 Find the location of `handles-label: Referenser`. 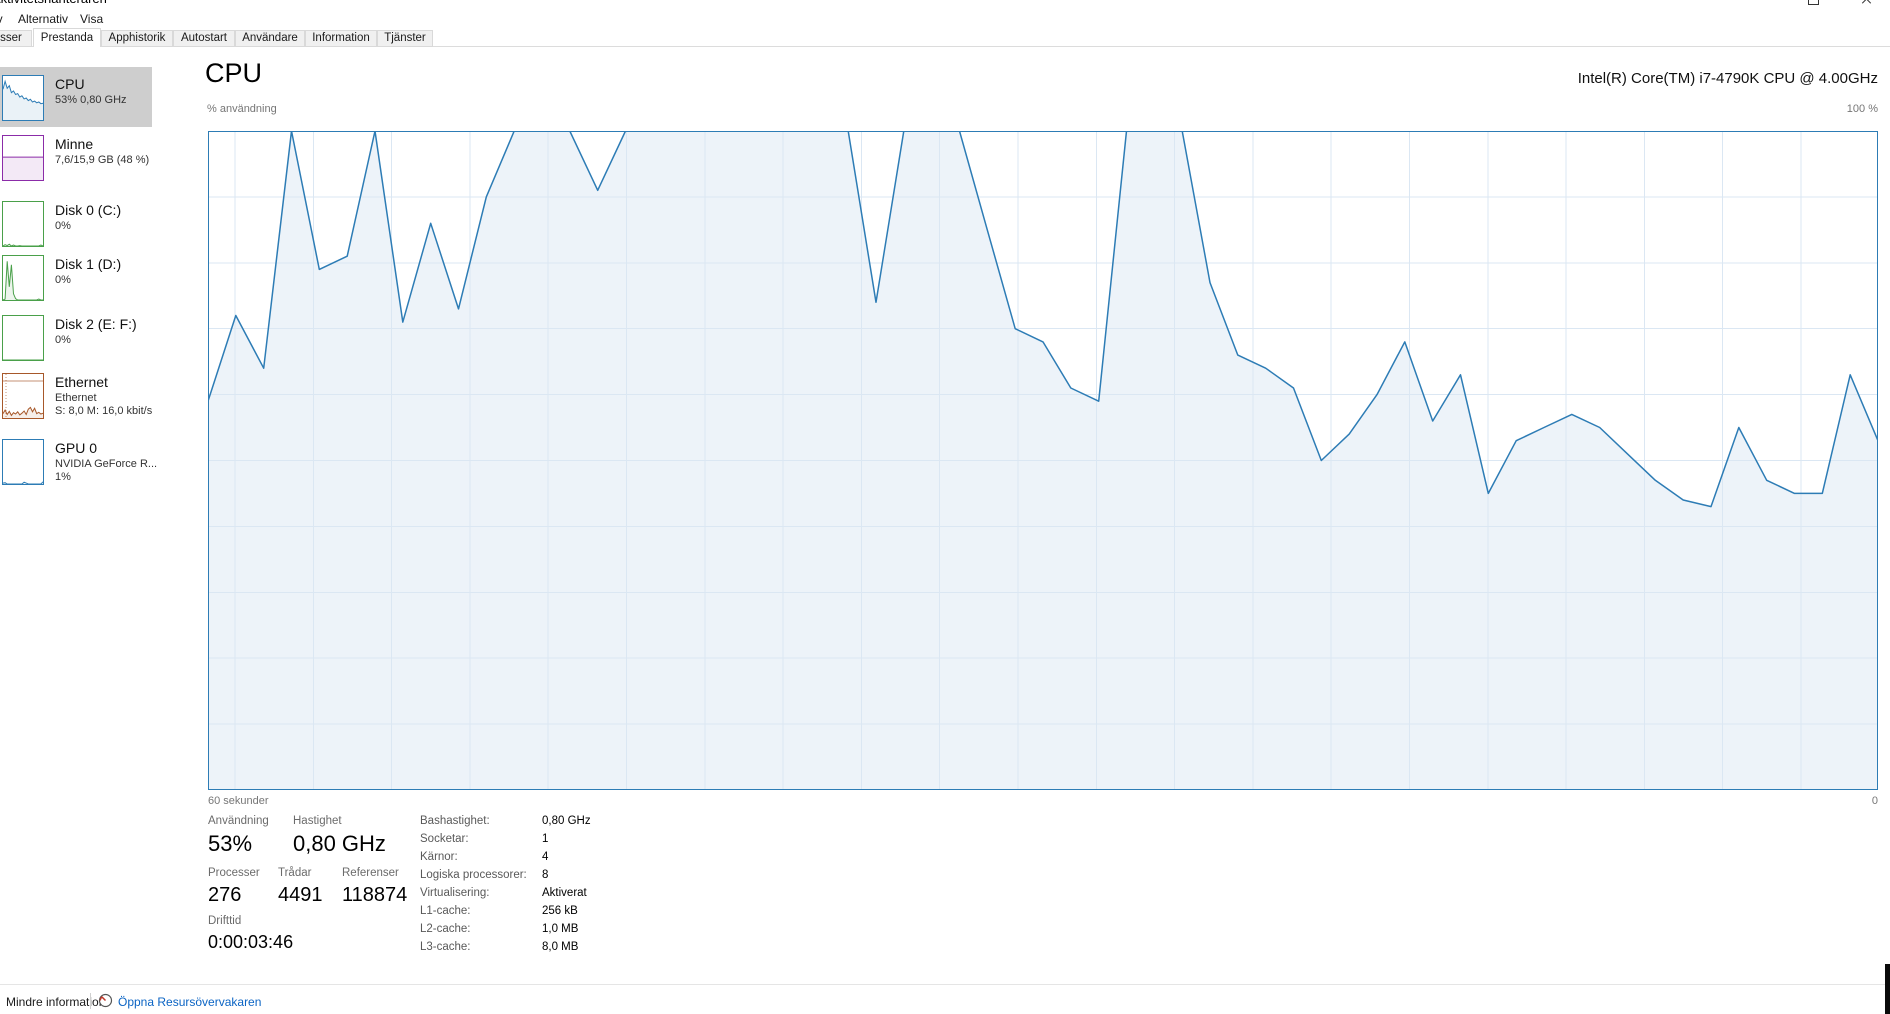

handles-label: Referenser is located at coordinates (370, 873).